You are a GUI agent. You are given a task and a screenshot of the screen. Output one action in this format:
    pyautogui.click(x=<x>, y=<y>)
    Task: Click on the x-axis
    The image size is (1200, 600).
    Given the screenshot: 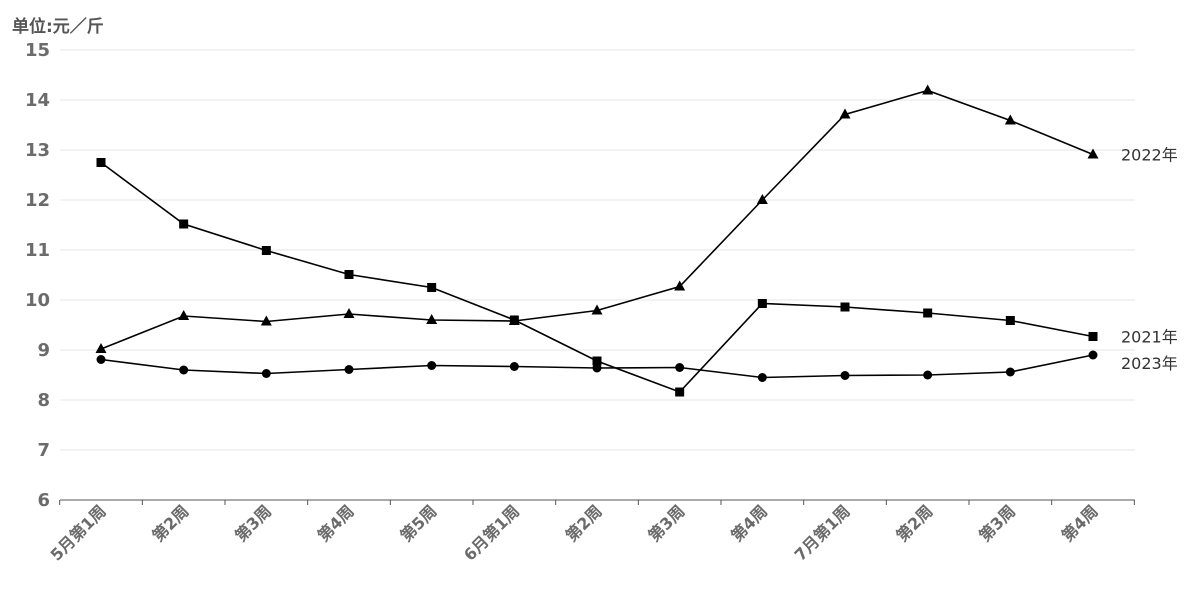 What is the action you would take?
    pyautogui.click(x=597, y=502)
    